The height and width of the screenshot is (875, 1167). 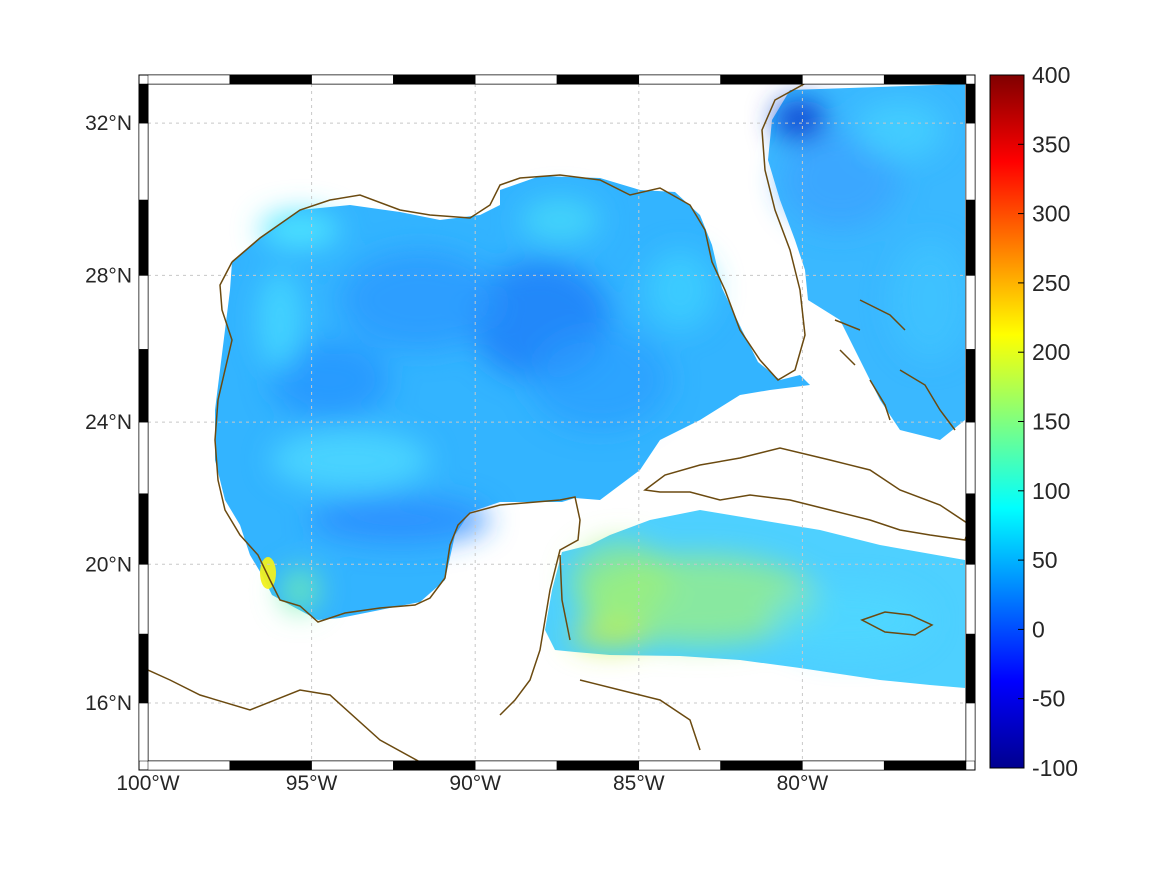 What do you see at coordinates (108, 703) in the screenshot?
I see `lat-tick-label: 16°N` at bounding box center [108, 703].